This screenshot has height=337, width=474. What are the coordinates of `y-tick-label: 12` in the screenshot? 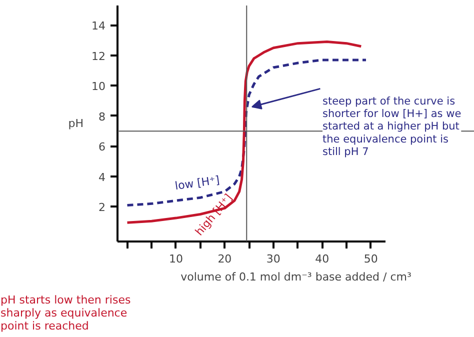 It's located at (99, 56).